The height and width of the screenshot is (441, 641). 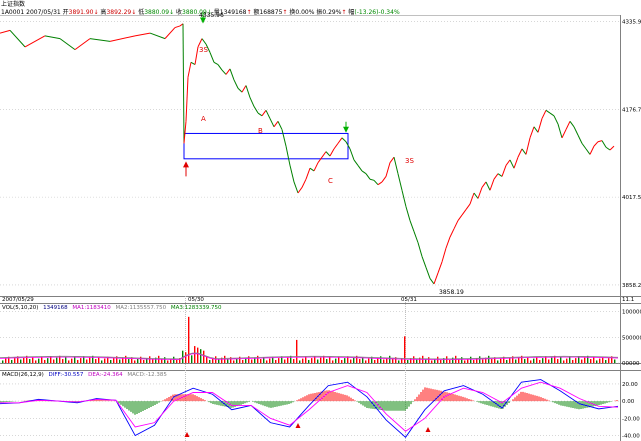 What do you see at coordinates (194, 12) in the screenshot?
I see `close-value: 3880.09` at bounding box center [194, 12].